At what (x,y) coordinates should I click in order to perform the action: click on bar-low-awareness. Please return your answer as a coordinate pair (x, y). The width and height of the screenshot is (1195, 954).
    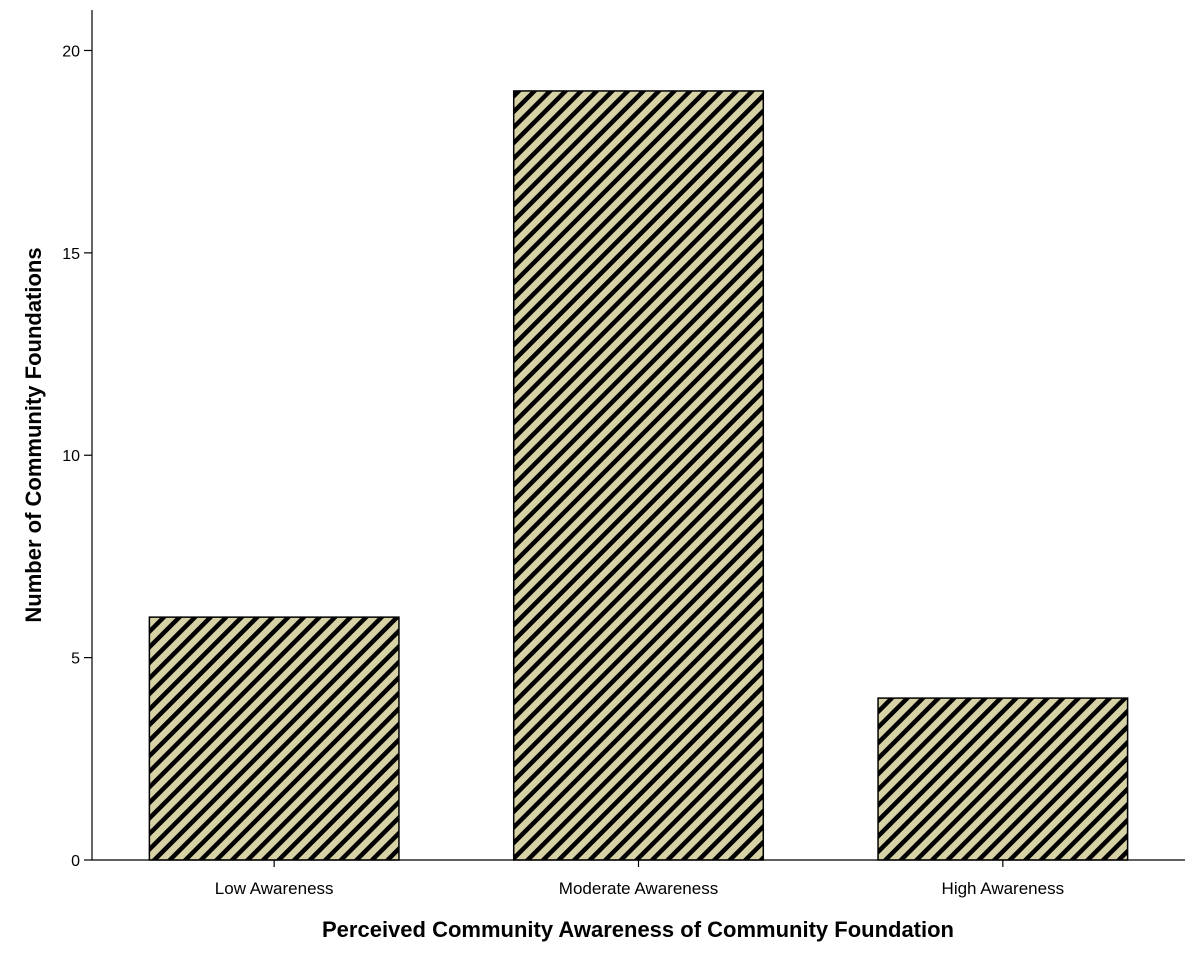
    Looking at the image, I should click on (274, 738).